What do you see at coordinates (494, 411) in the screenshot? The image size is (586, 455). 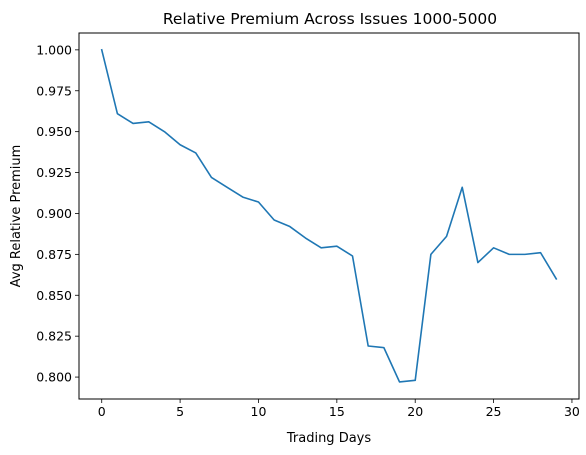 I see `x-tick-label: 25` at bounding box center [494, 411].